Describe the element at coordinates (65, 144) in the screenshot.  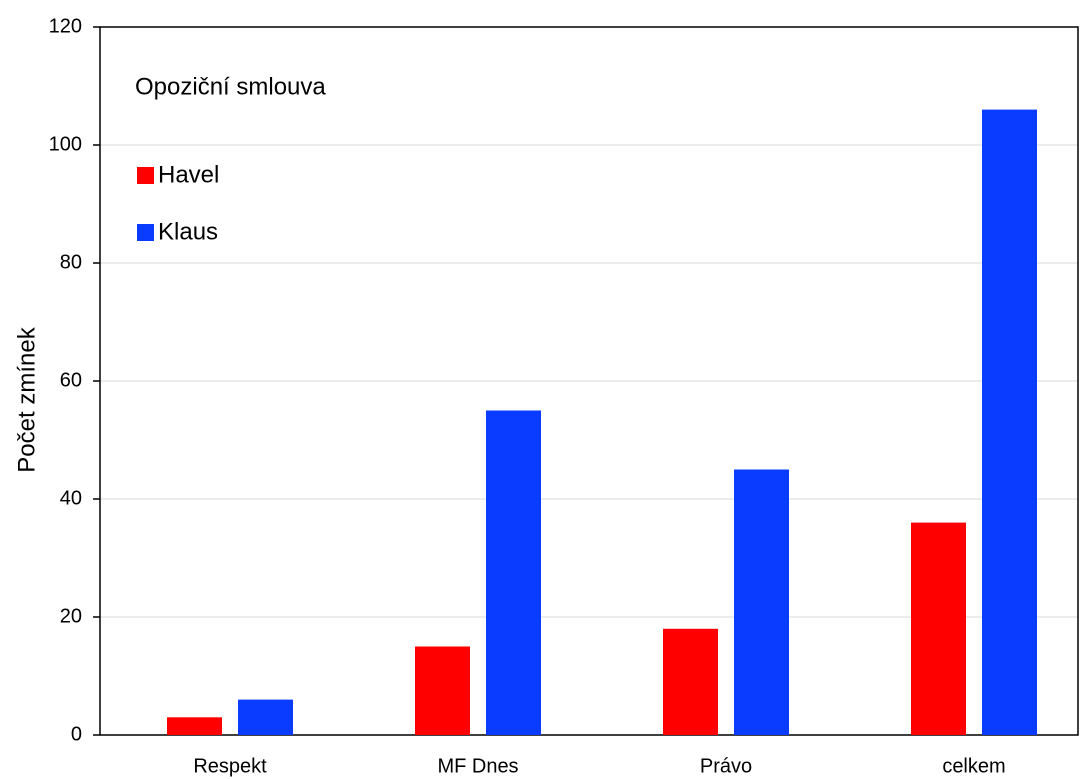
I see `y-tick-label: 100` at that location.